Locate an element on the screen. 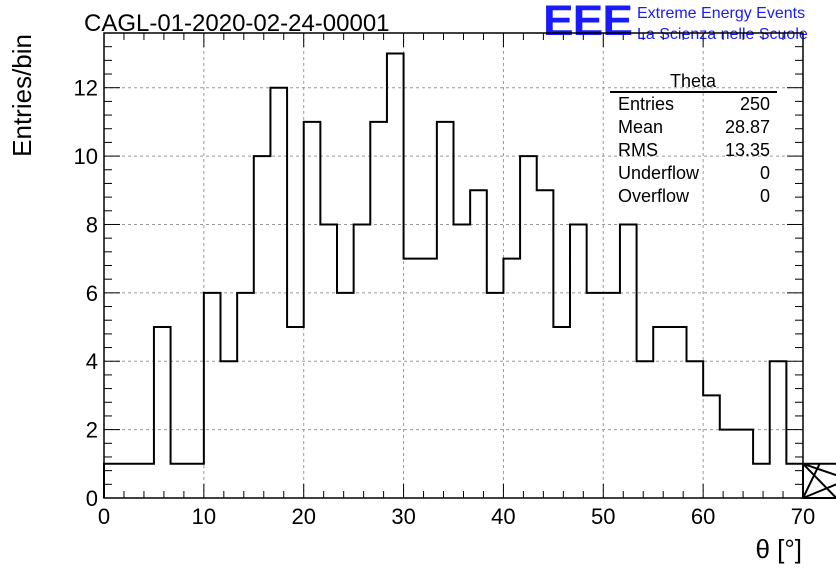  stats-row-label: Mean is located at coordinates (640, 127).